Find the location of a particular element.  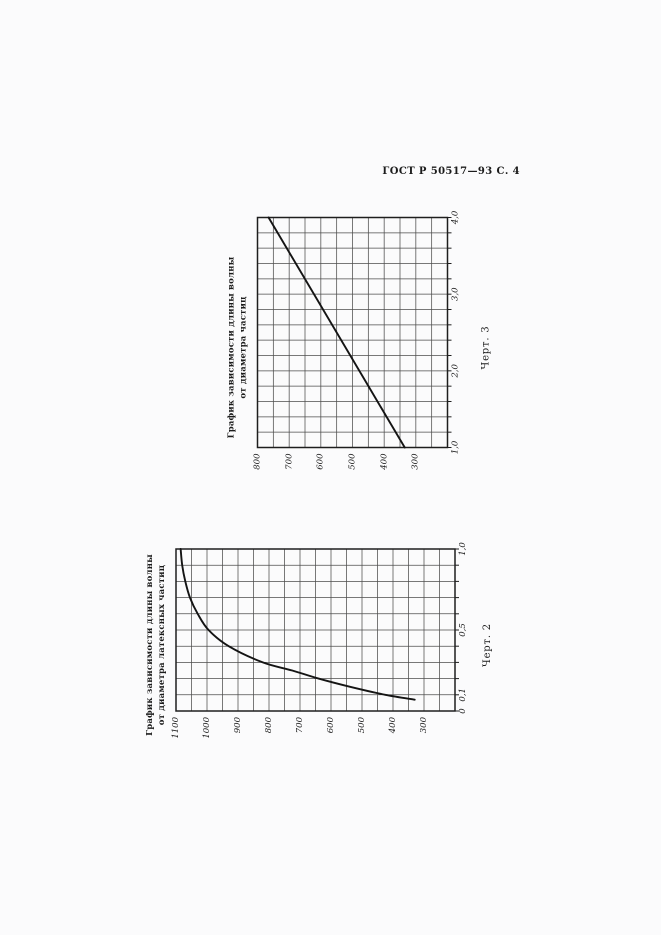

x-tick-label: 4,0 is located at coordinates (455, 217).